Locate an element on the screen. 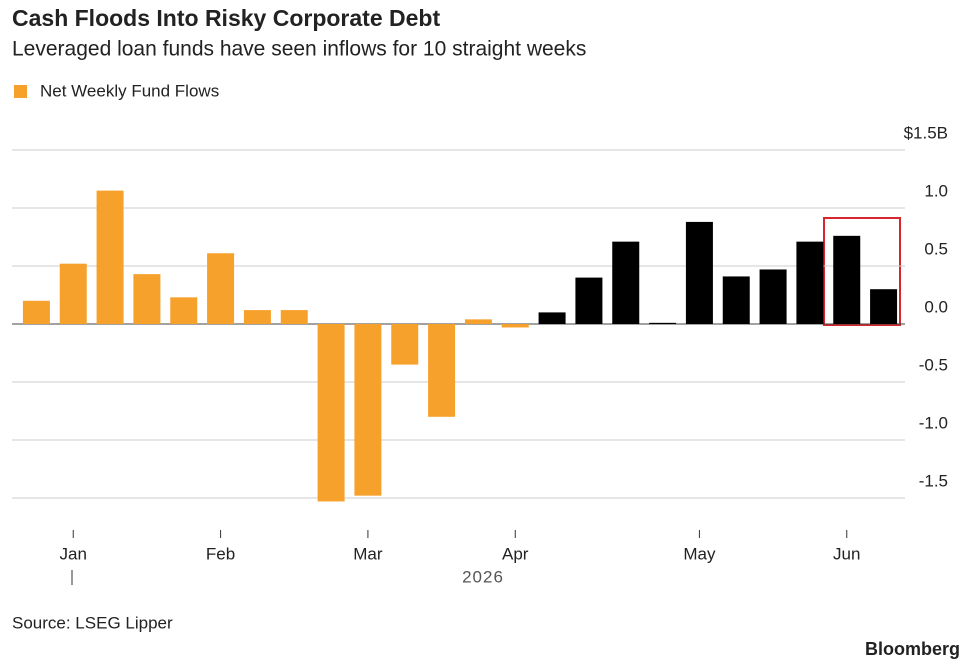  y-tick-label: 1.0 is located at coordinates (936, 190).